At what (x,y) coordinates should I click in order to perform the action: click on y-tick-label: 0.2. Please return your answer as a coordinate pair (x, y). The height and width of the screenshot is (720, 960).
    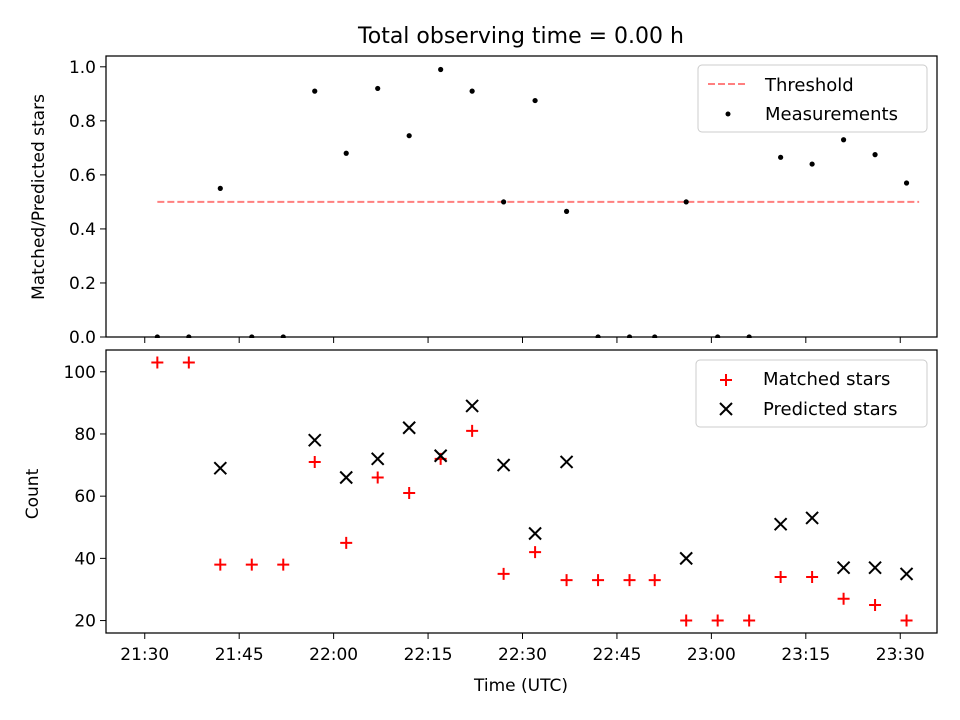
    Looking at the image, I should click on (82, 284).